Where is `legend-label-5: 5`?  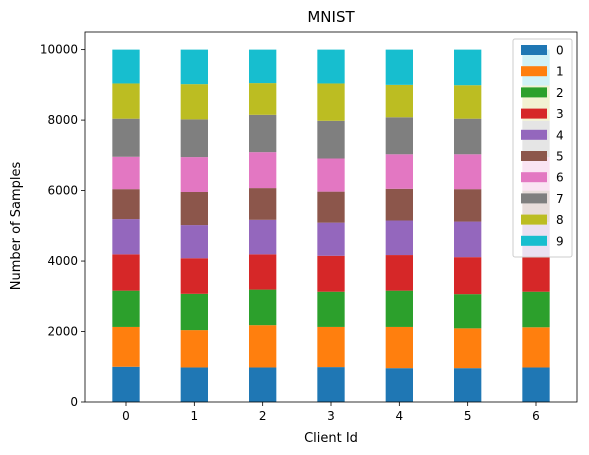 legend-label-5: 5 is located at coordinates (560, 157).